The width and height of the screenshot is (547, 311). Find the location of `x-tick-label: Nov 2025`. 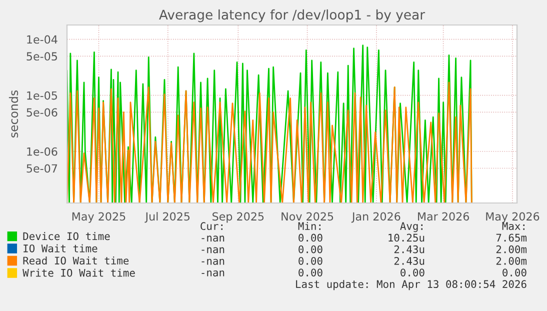

x-tick-label: Nov 2025 is located at coordinates (308, 216).